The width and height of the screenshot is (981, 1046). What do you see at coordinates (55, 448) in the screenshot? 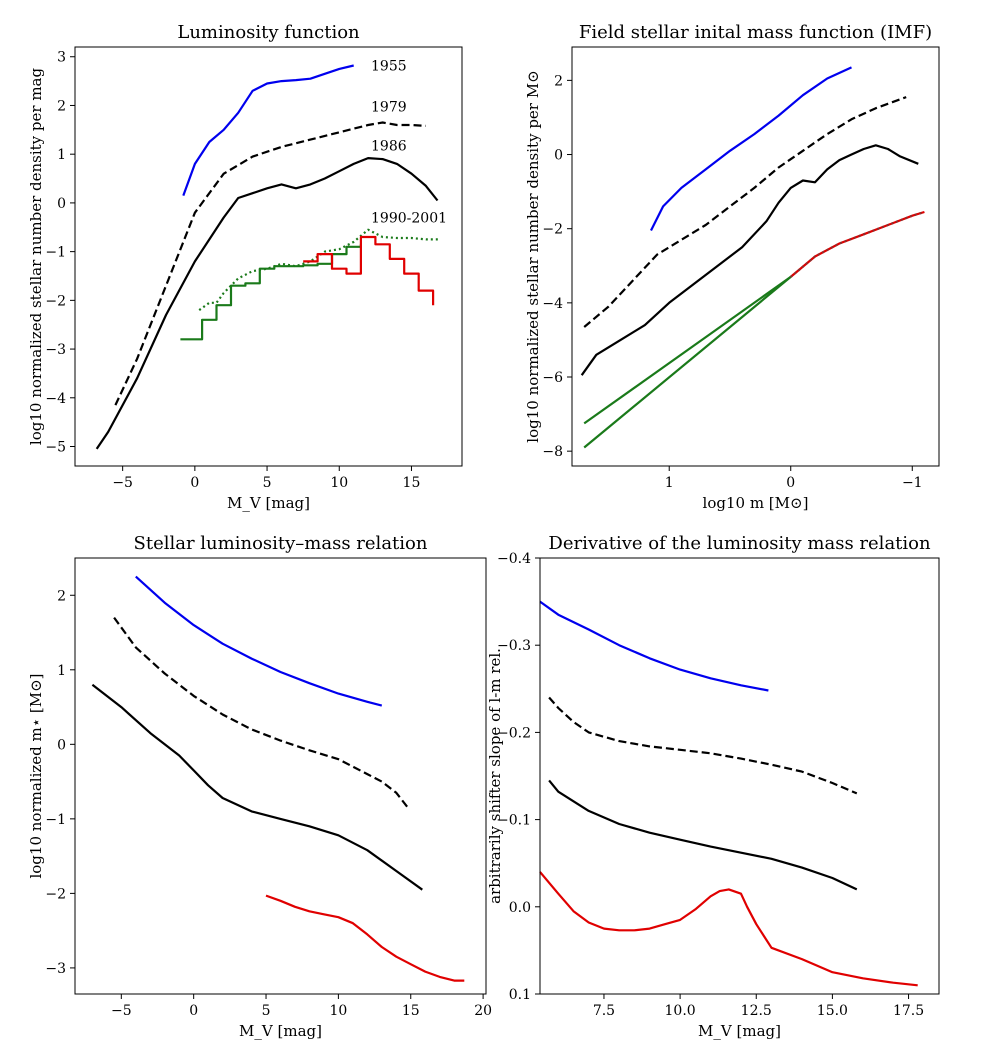
I see `y-tick-label: −5` at bounding box center [55, 448].